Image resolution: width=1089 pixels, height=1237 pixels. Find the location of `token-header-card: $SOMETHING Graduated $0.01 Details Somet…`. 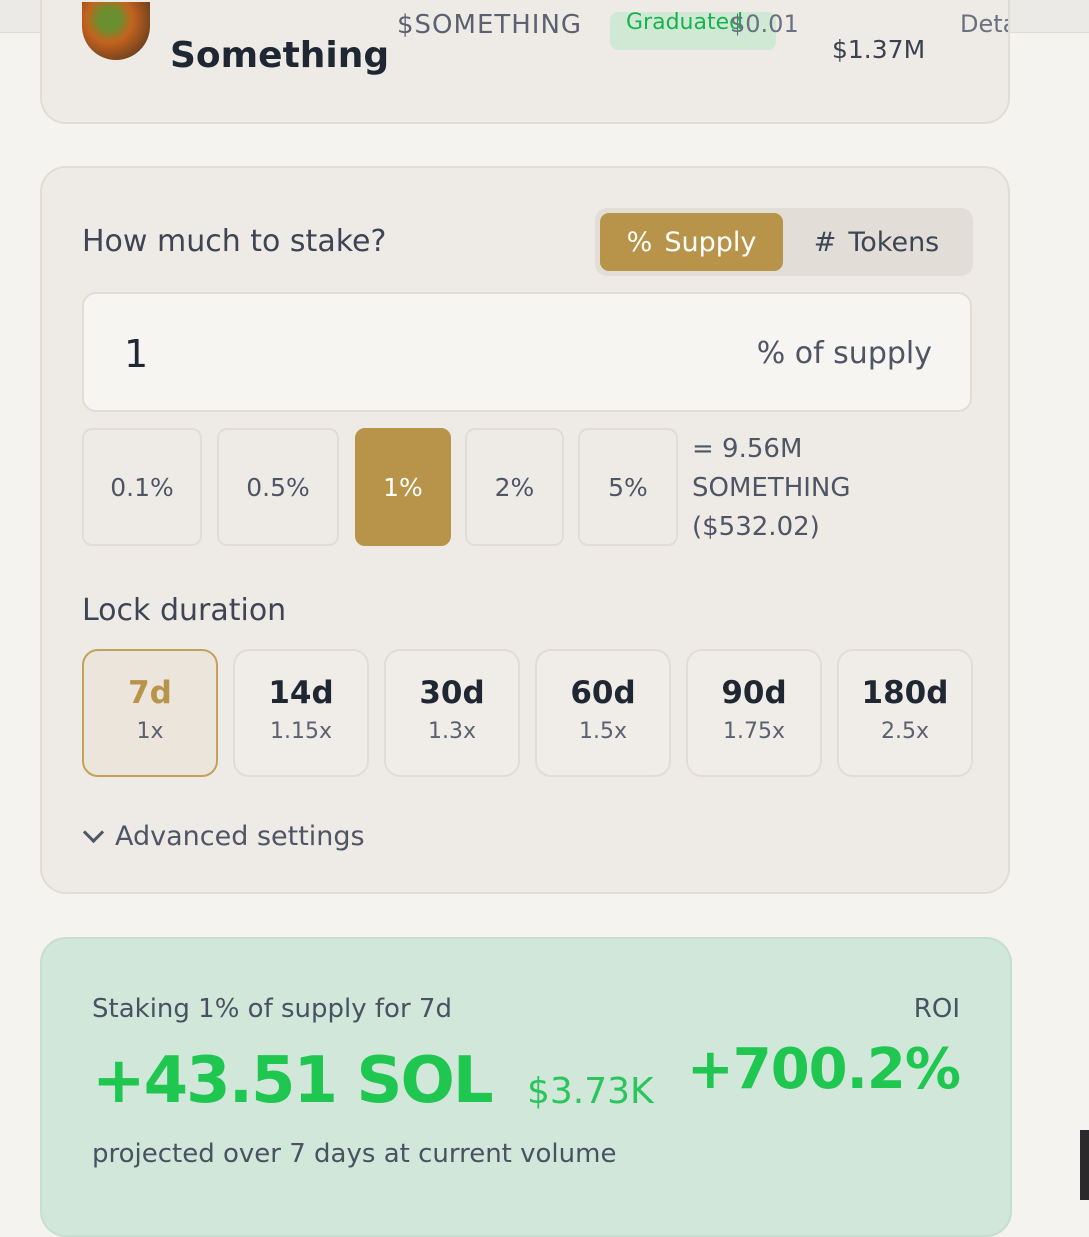

token-header-card: $SOMETHING Graduated $0.01 Details Somet… is located at coordinates (525, 62).